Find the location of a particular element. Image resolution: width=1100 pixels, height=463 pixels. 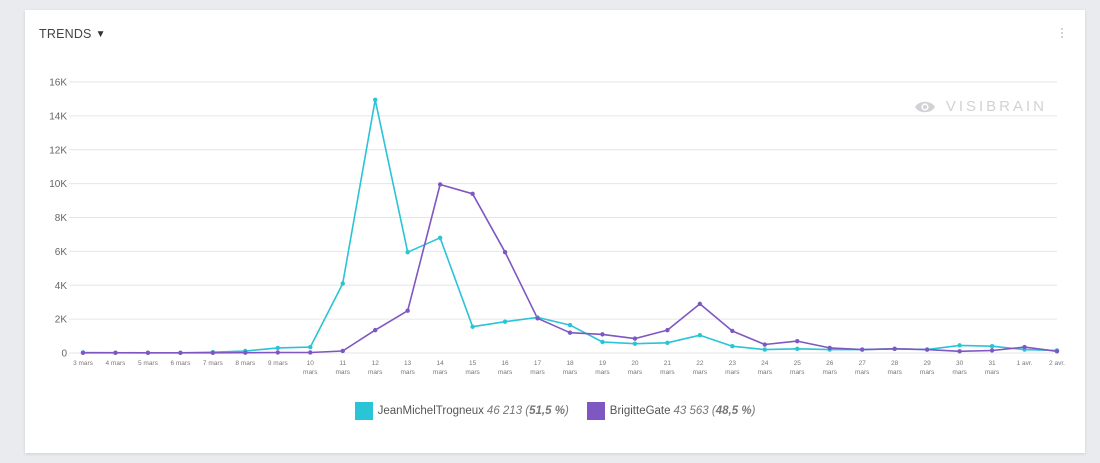

x-tick-label: 26 is located at coordinates (830, 363).